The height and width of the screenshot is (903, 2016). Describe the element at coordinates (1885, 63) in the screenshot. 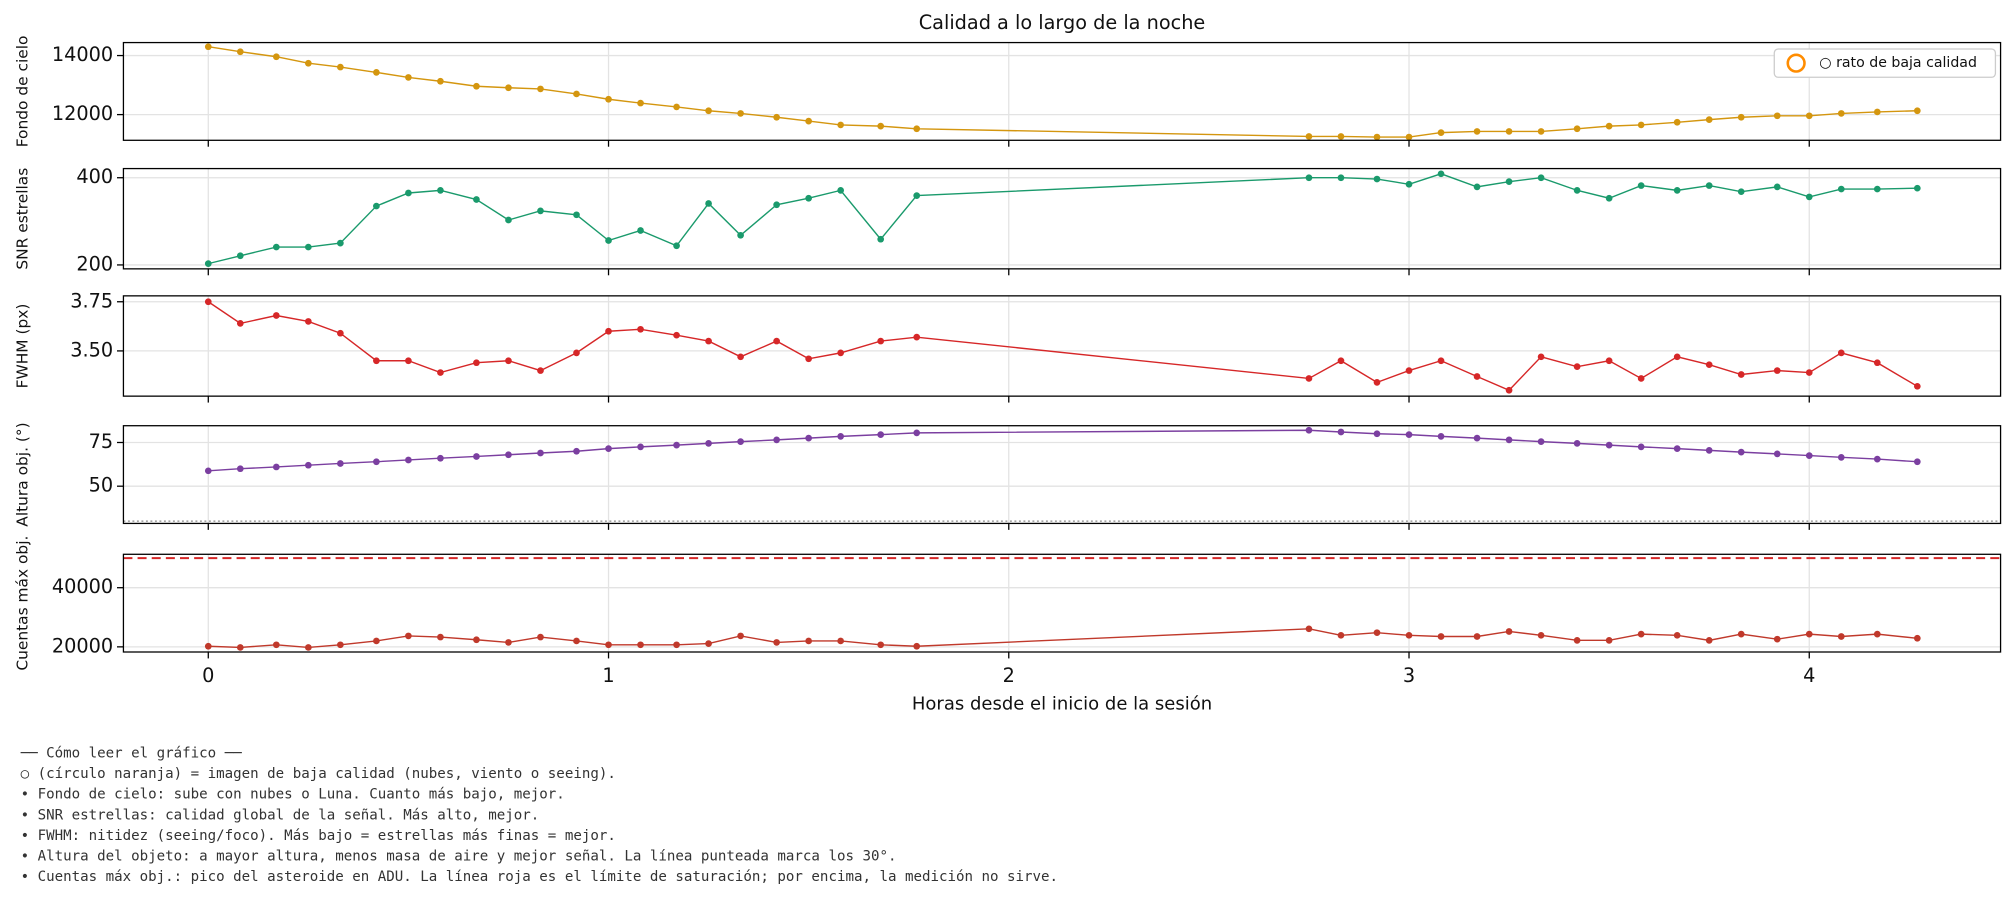

I see `legend-box` at that location.